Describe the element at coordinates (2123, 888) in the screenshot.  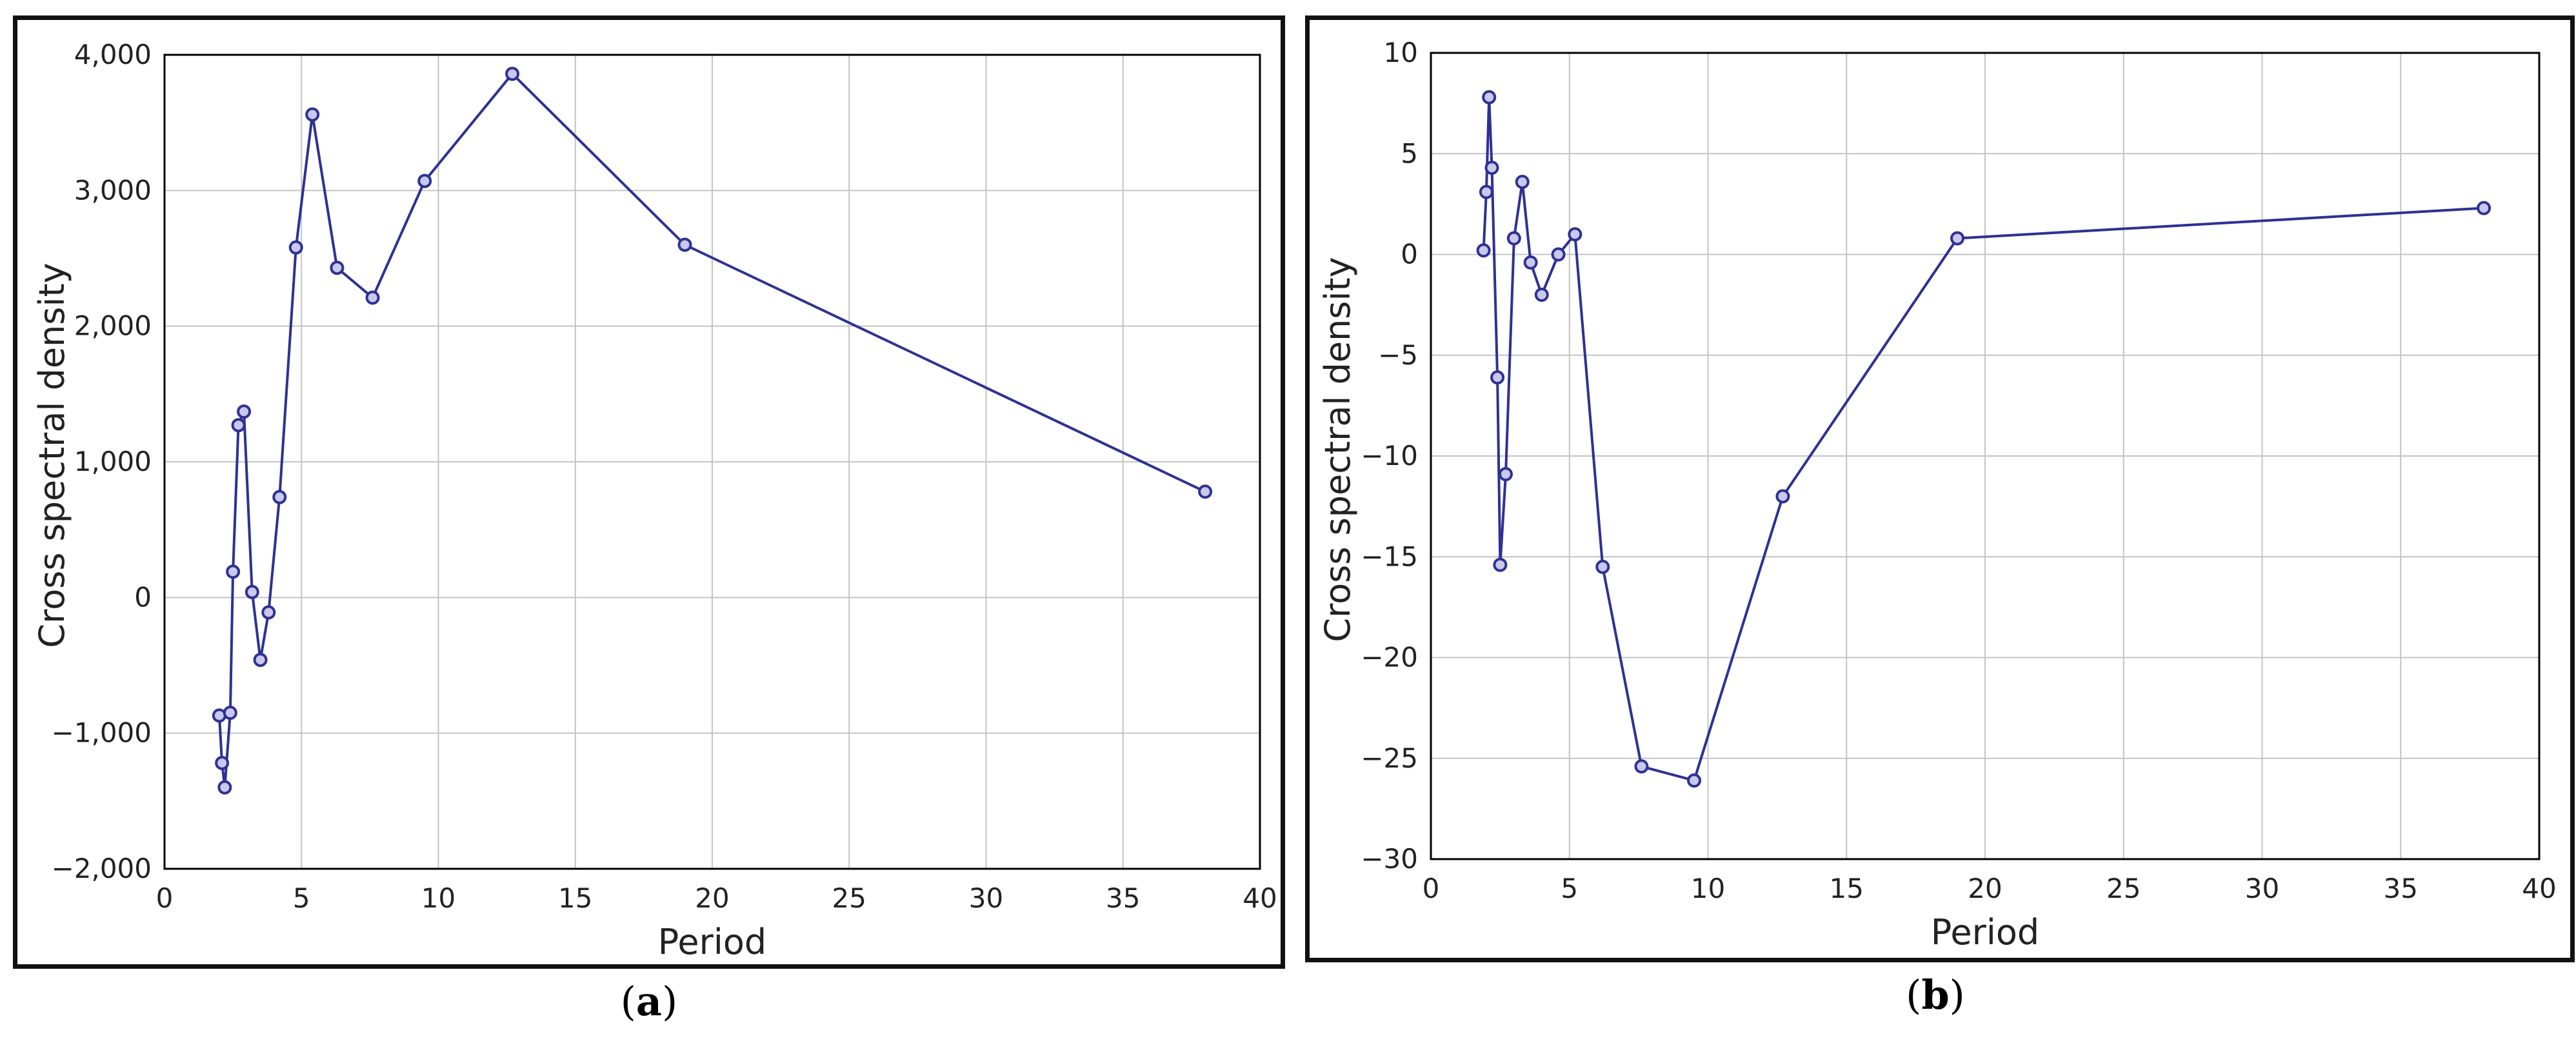
I see `chart-b-x-tick-label: 25` at that location.